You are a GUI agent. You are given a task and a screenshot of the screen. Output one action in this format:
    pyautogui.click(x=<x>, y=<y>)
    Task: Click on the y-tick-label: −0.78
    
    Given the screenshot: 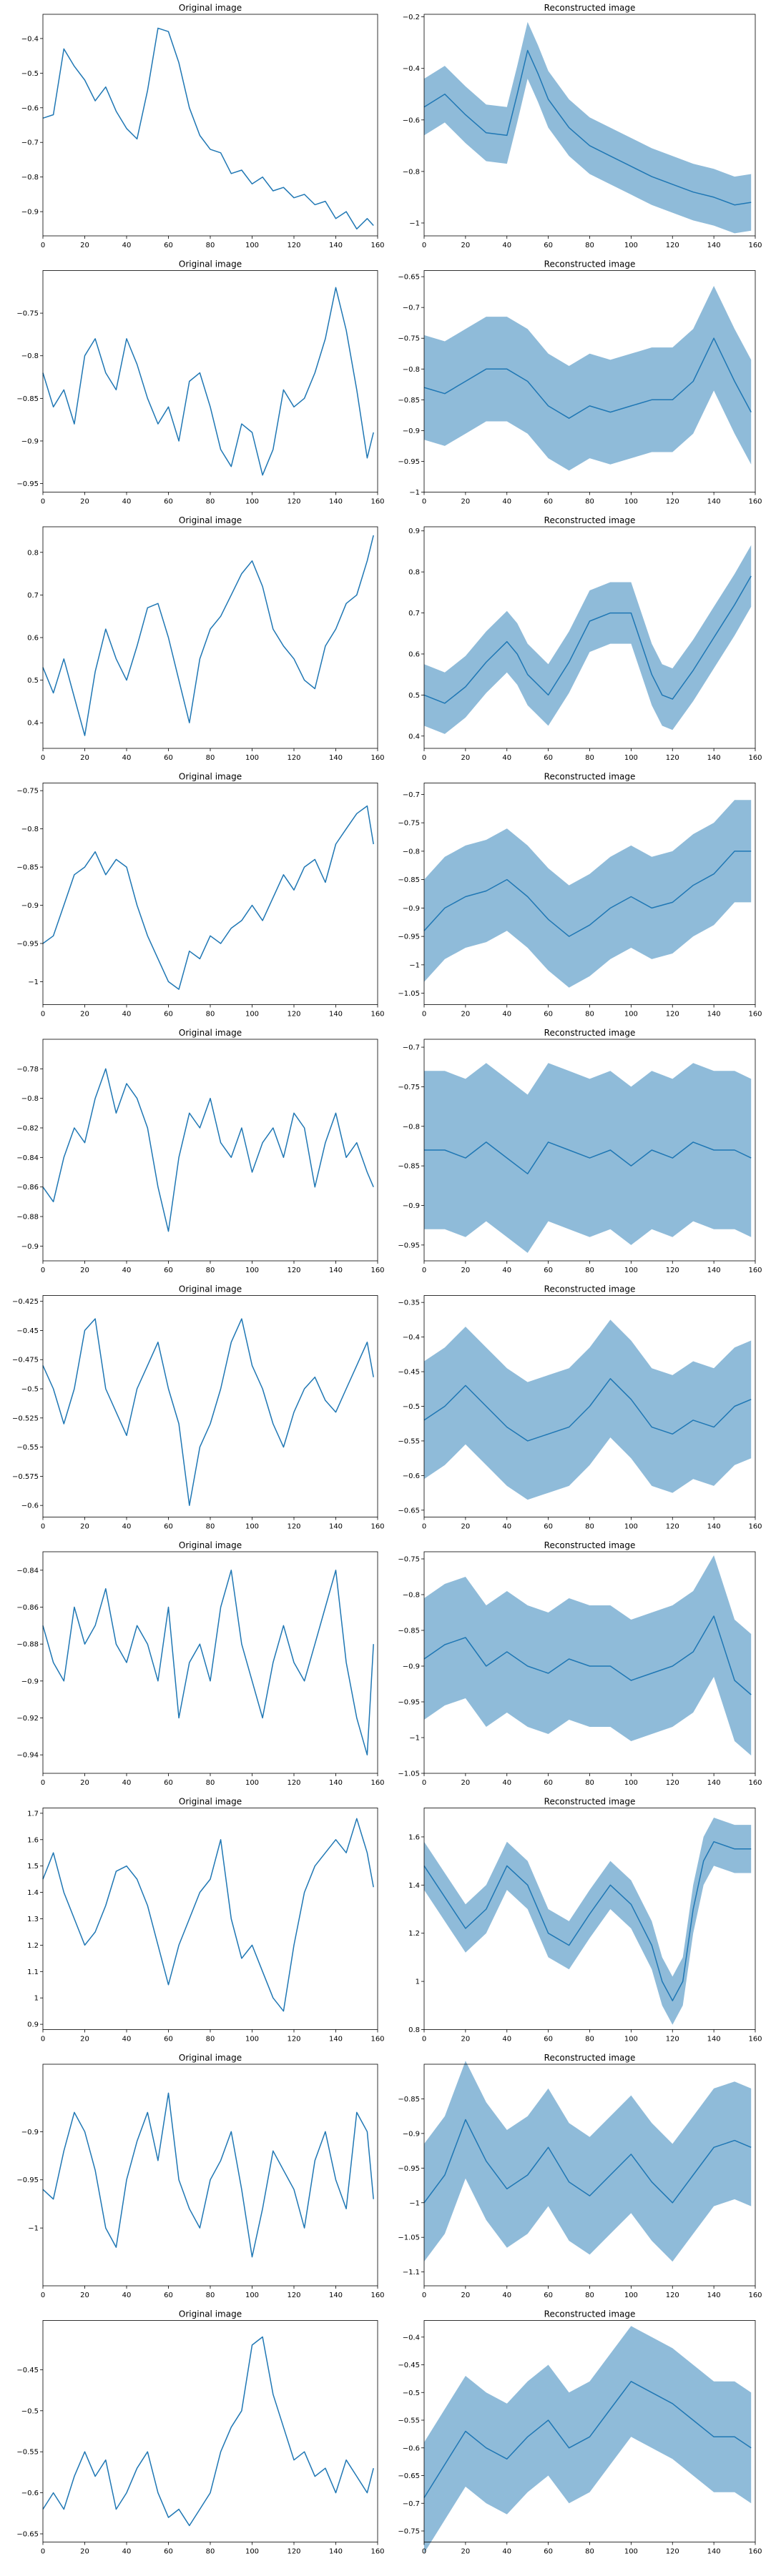 What is the action you would take?
    pyautogui.click(x=27, y=1070)
    